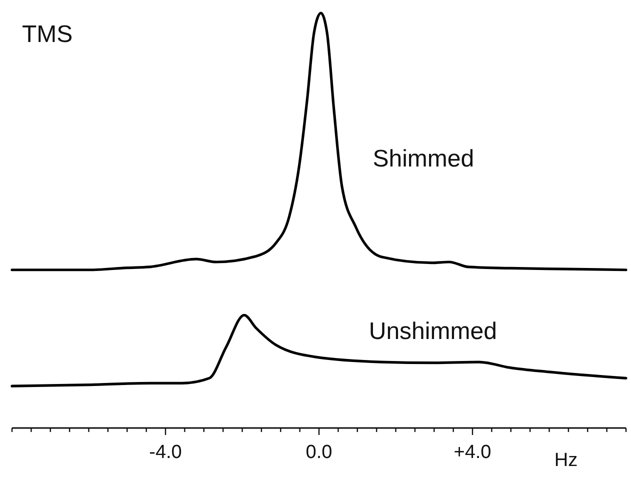 The image size is (631, 477). What do you see at coordinates (473, 452) in the screenshot?
I see `x-tick-label: +4.0` at bounding box center [473, 452].